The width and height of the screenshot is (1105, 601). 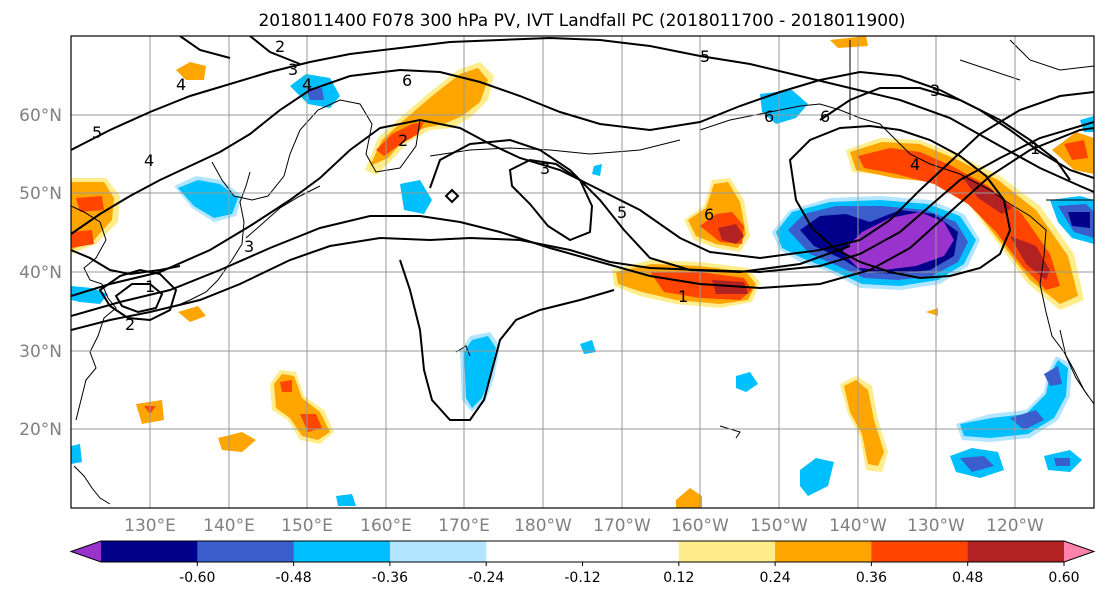 I want to click on lat-label-40n: 40°N, so click(x=40, y=273).